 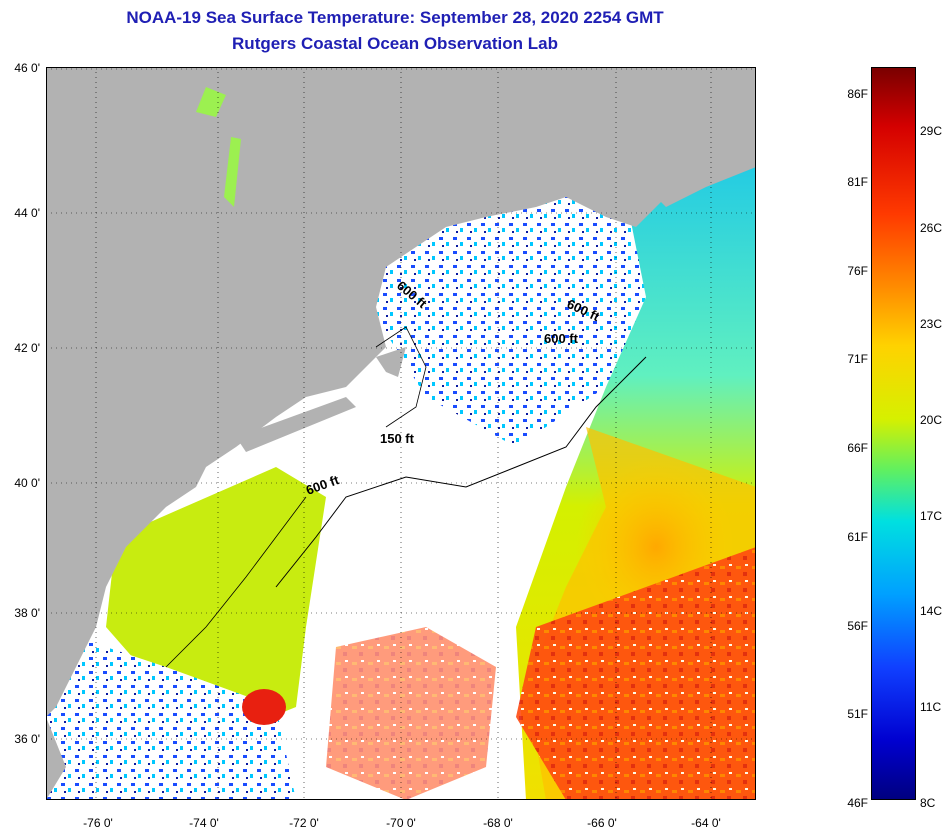 I want to click on land-cape-cod, so click(x=391, y=362).